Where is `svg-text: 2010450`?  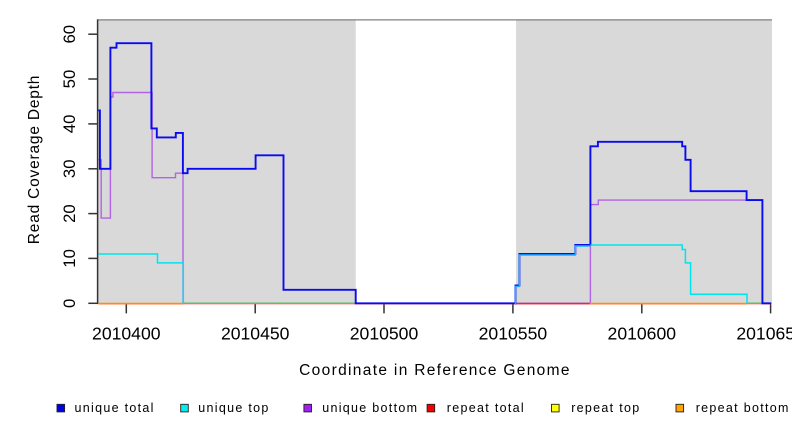
svg-text: 2010450 is located at coordinates (255, 333).